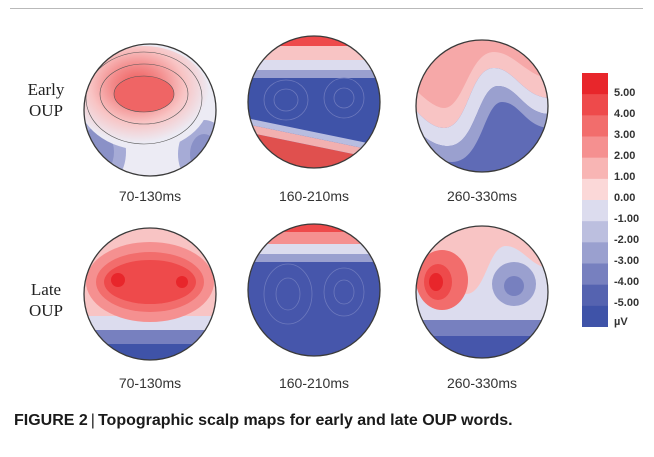  I want to click on row-label-late: Late OUP, so click(46, 300).